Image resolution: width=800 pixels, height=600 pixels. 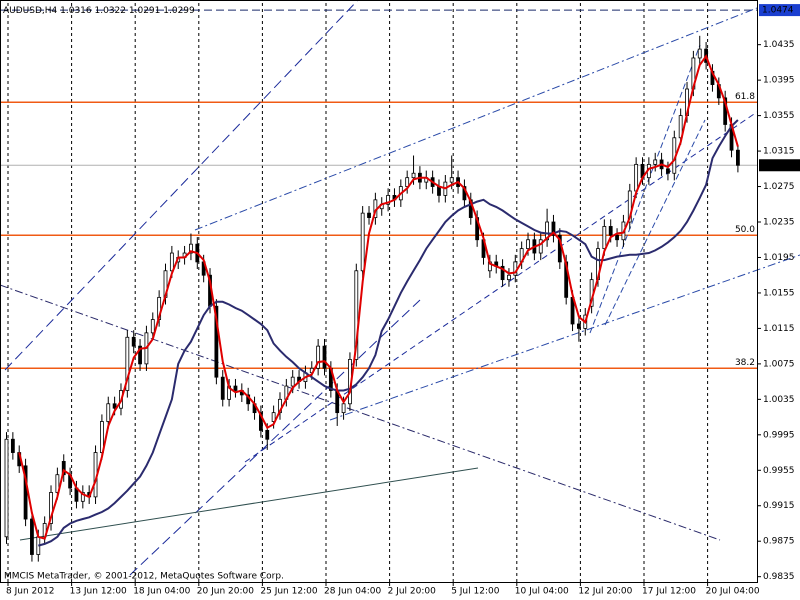 I want to click on x-tick-label: 25 Jun 12:00, so click(x=288, y=592).